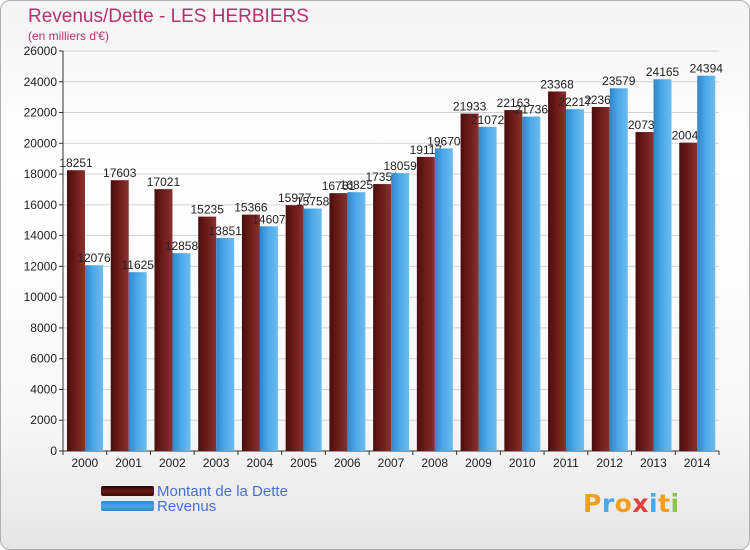  What do you see at coordinates (557, 84) in the screenshot?
I see `data-label-dette: 23368` at bounding box center [557, 84].